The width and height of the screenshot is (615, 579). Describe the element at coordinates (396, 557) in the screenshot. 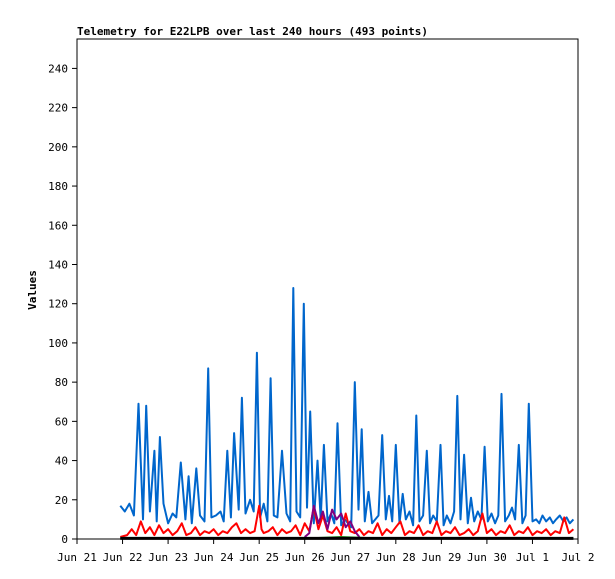

I see `x-tick-label: Jun 28` at that location.